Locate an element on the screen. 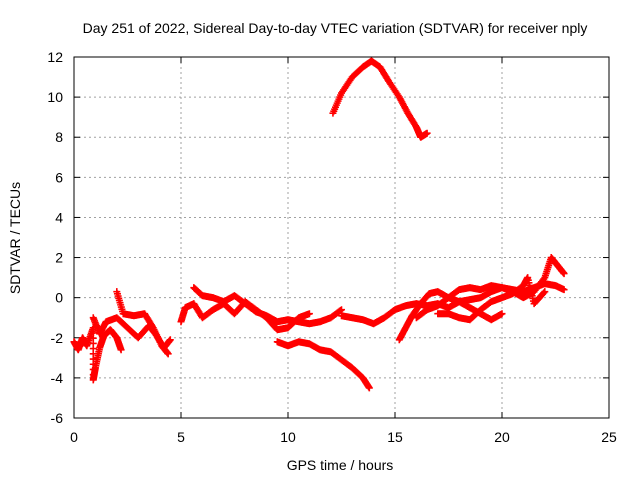 This screenshot has width=640, height=480. x-tick-label: 20 is located at coordinates (502, 437).